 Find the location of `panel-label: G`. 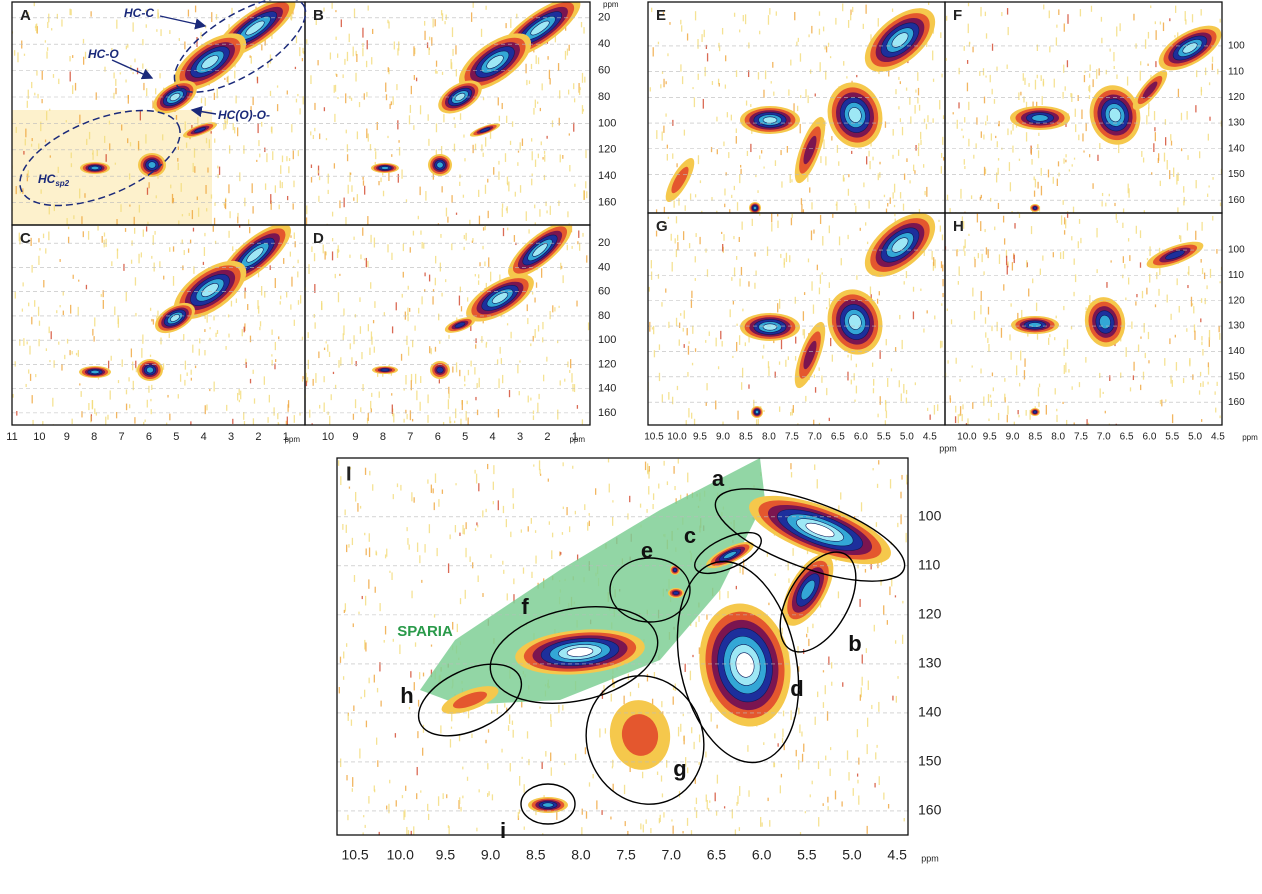

panel-label: G is located at coordinates (662, 226).